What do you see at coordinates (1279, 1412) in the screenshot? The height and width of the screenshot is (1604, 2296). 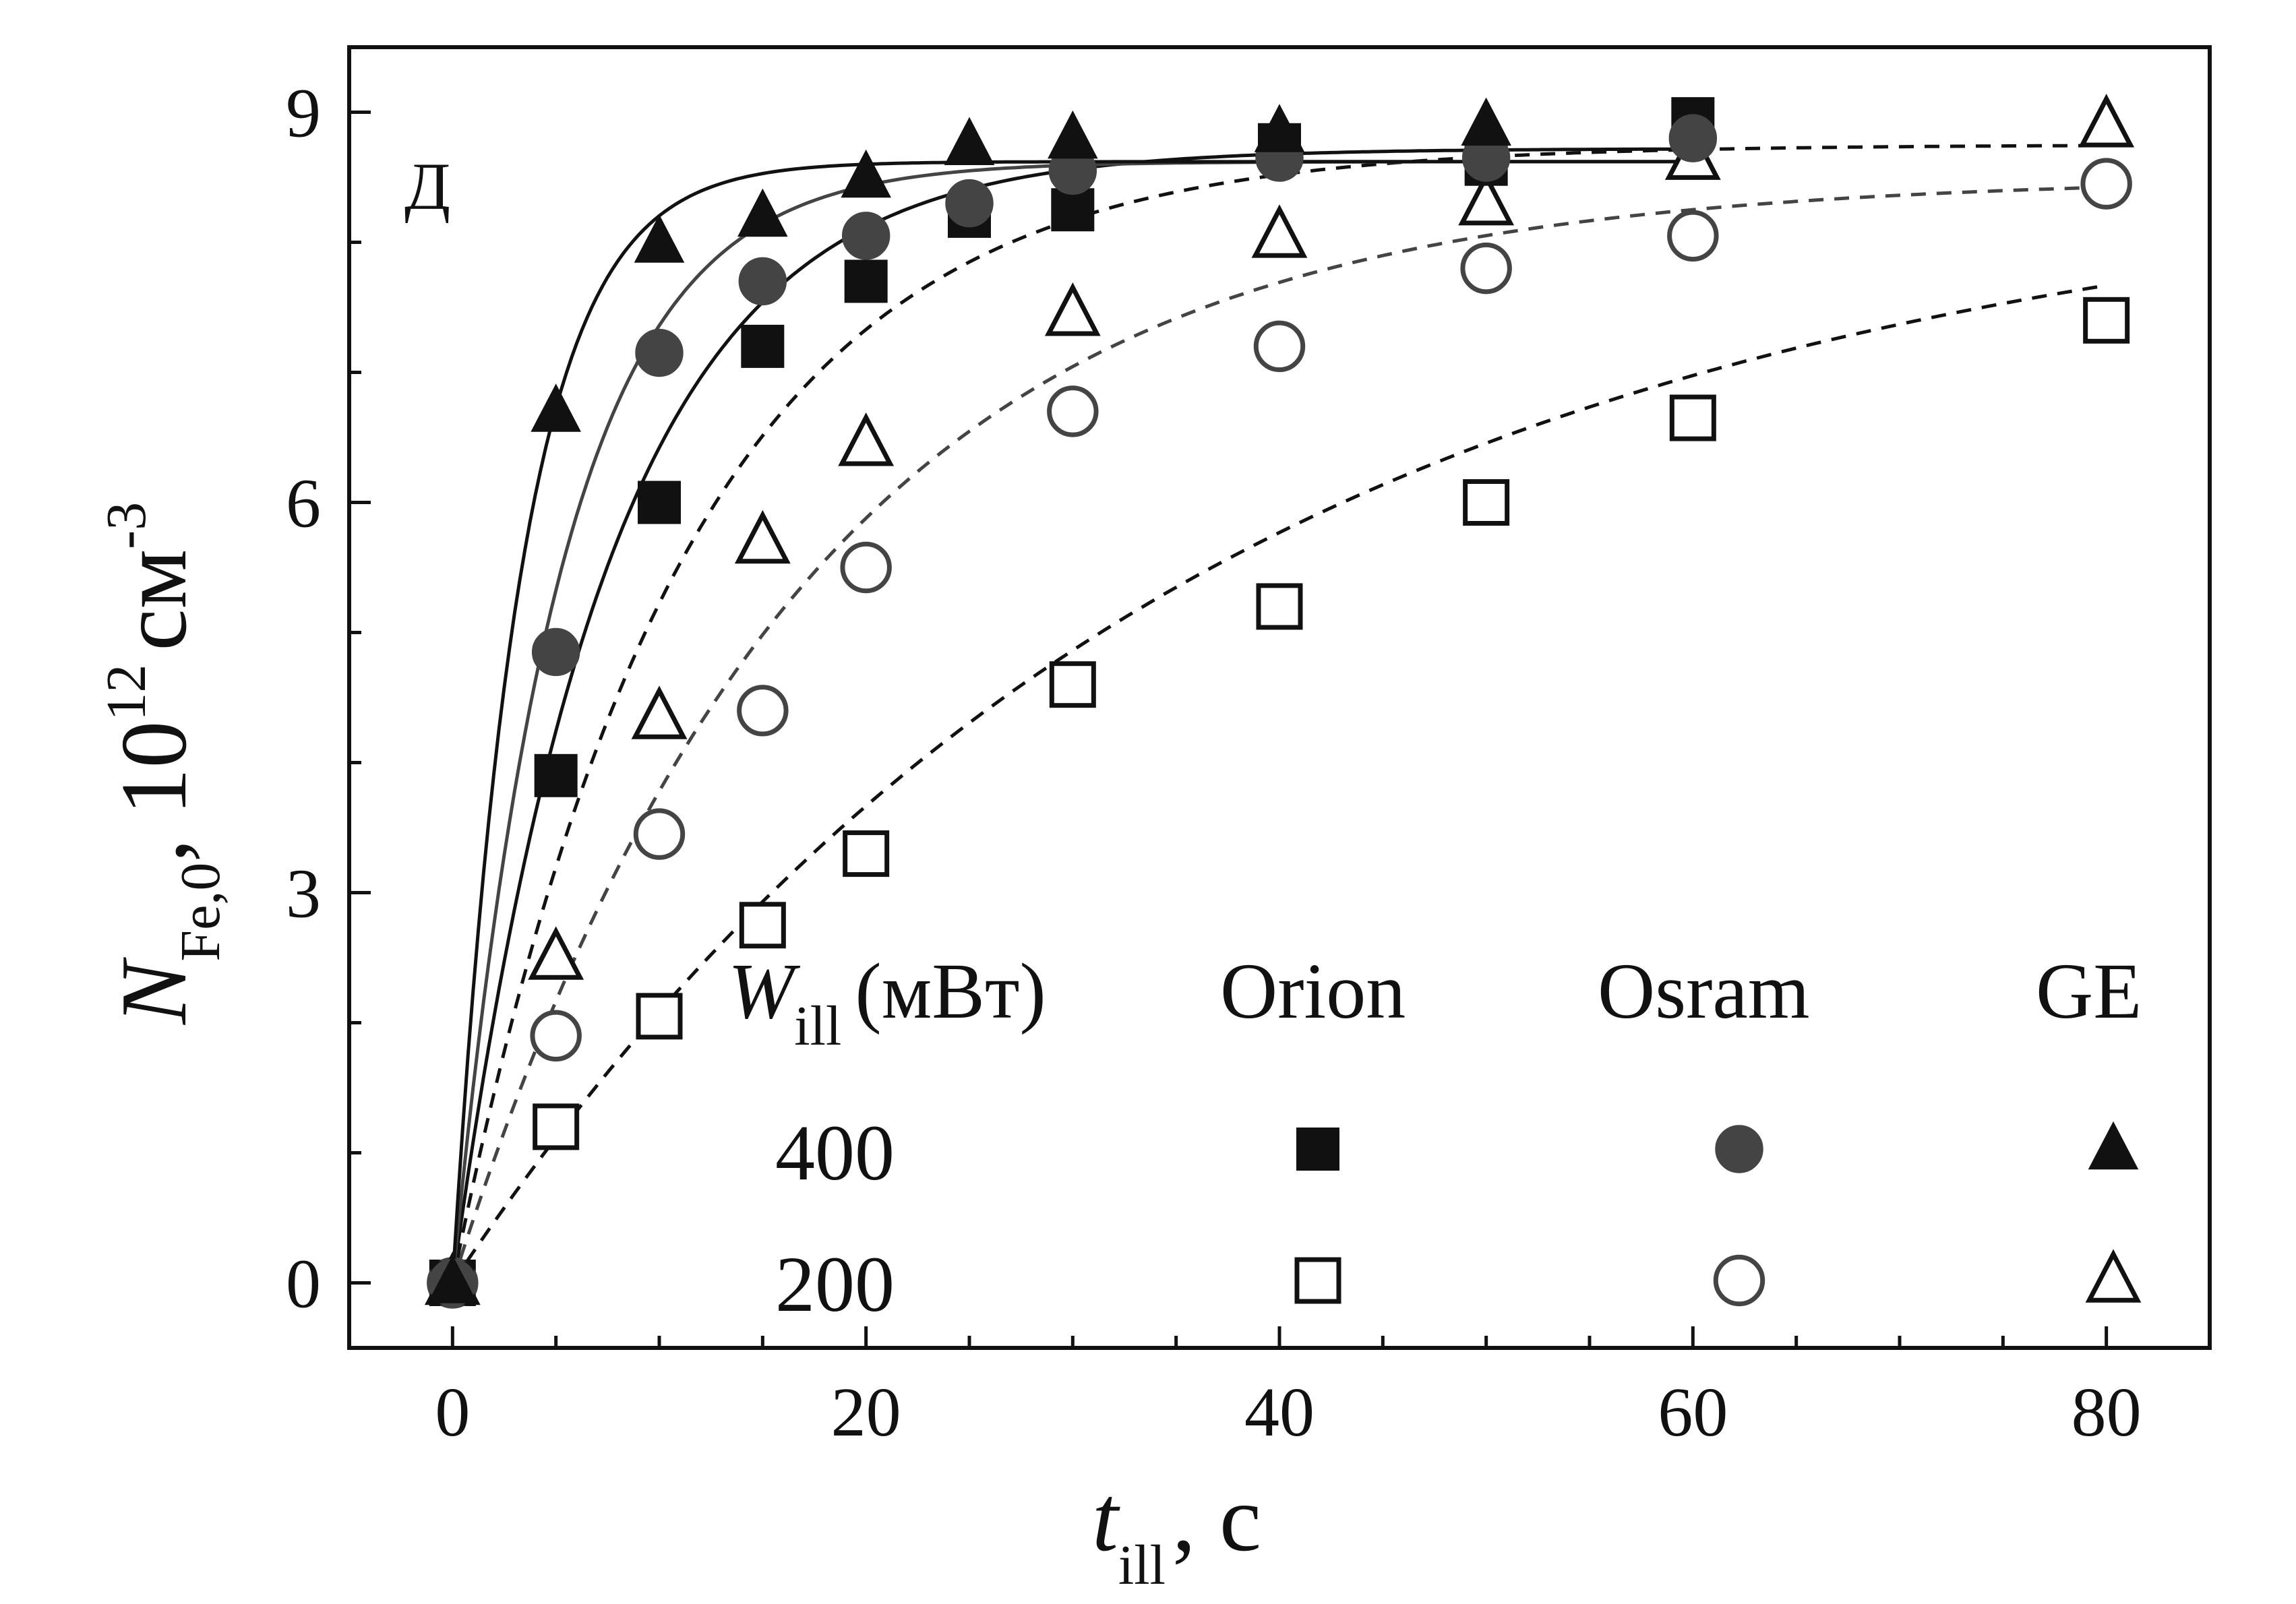 I see `x-tick-label: 40` at bounding box center [1279, 1412].